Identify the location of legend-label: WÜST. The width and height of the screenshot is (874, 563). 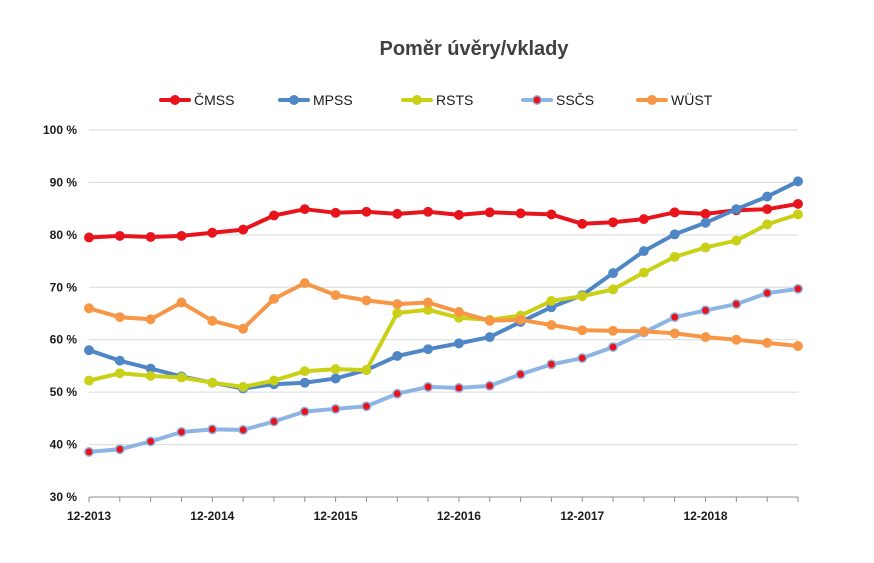
(692, 99).